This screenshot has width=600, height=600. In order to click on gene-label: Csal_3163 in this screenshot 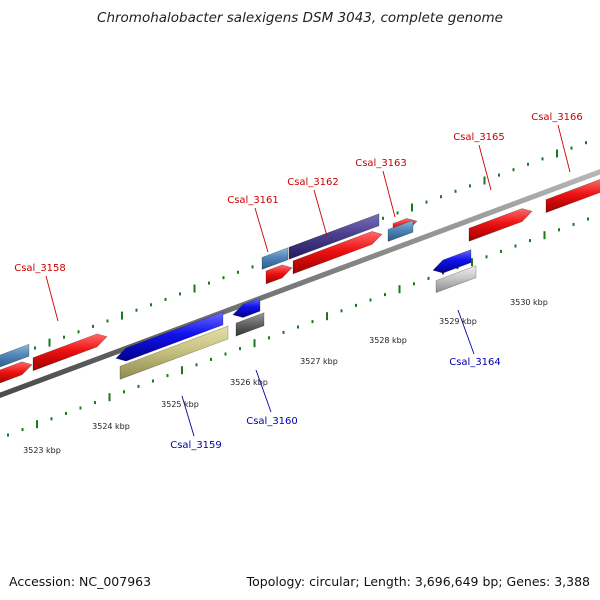, I will do `click(381, 163)`.